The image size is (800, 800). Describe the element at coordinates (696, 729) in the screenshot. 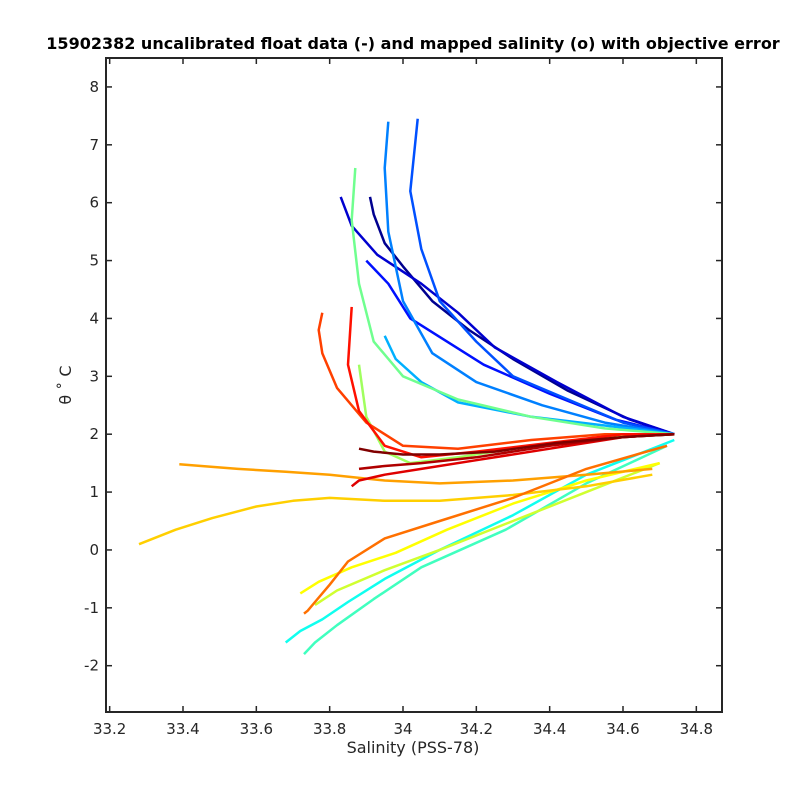

I see `x-tick-label: 34.8` at that location.